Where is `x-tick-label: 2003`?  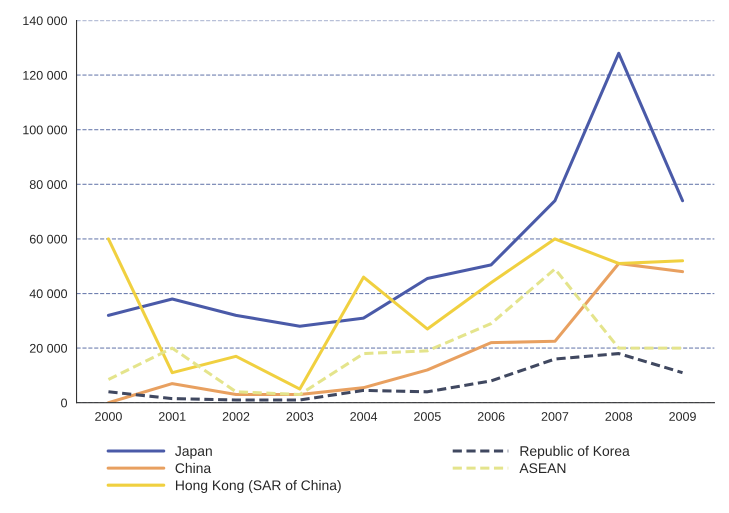
x-tick-label: 2003 is located at coordinates (300, 416).